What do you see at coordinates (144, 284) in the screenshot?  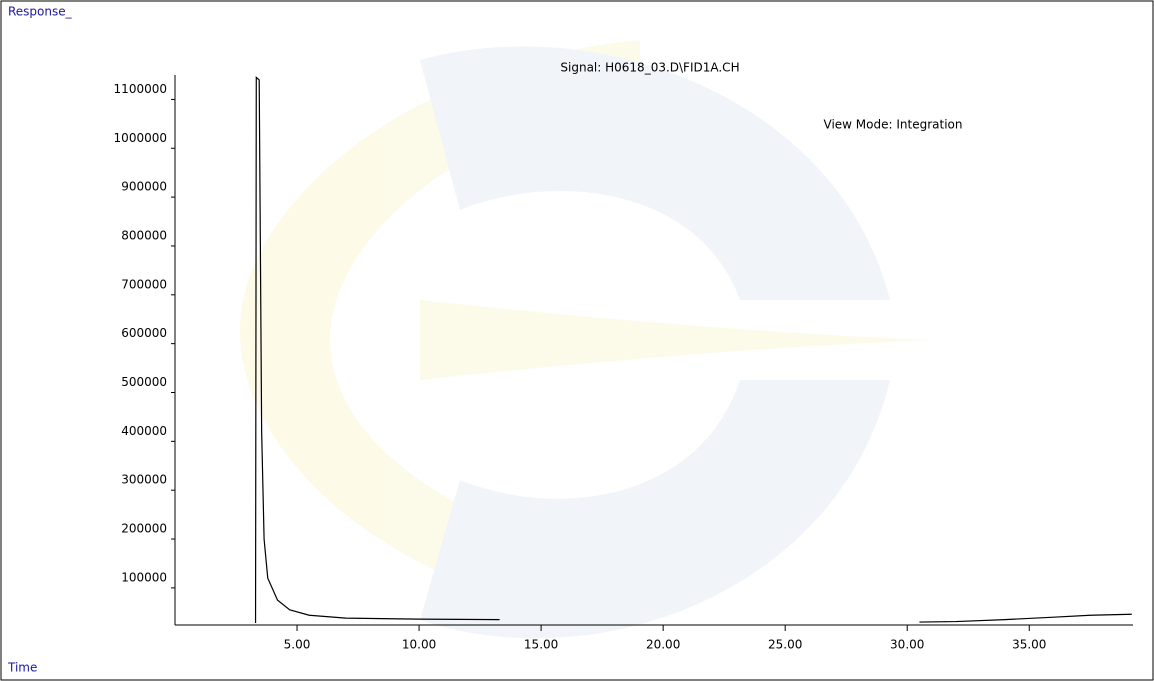 I see `y-tick-label: 700000` at bounding box center [144, 284].